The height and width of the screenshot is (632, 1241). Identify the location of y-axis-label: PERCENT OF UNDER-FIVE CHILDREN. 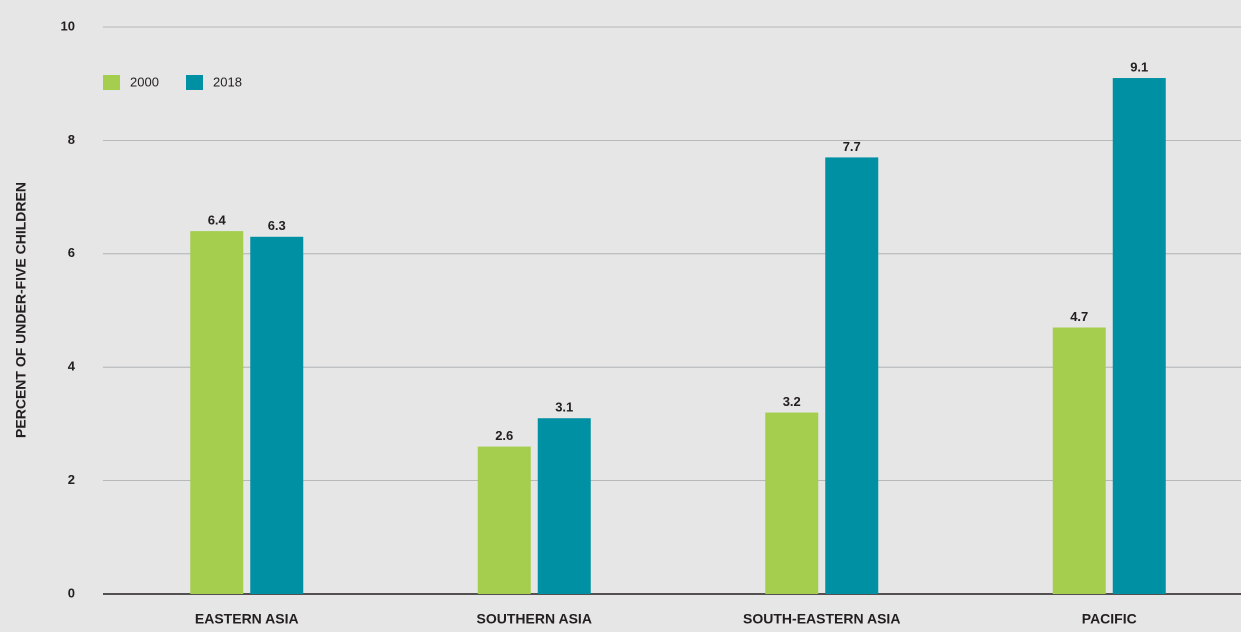
(21, 310).